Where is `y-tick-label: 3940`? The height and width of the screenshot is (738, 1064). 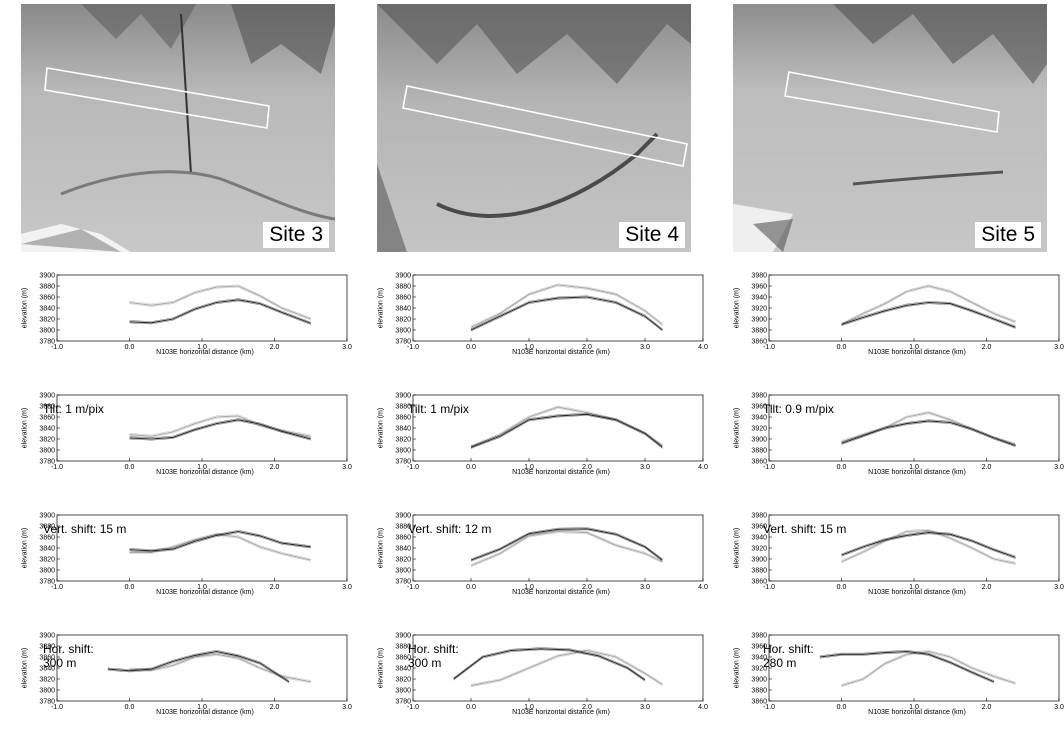
y-tick-label: 3940 is located at coordinates (759, 658).